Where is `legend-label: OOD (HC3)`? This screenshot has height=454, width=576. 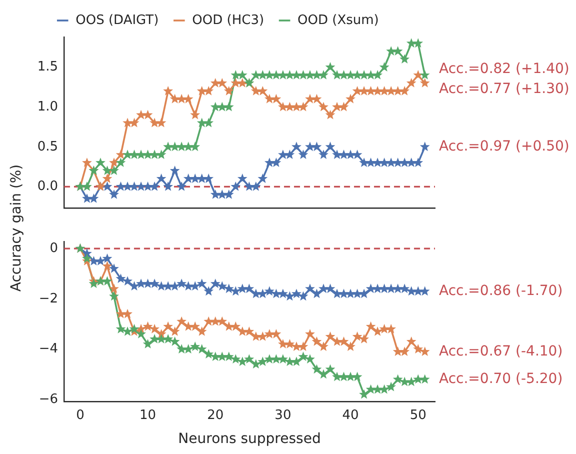
legend-label: OOD (HC3) is located at coordinates (228, 20).